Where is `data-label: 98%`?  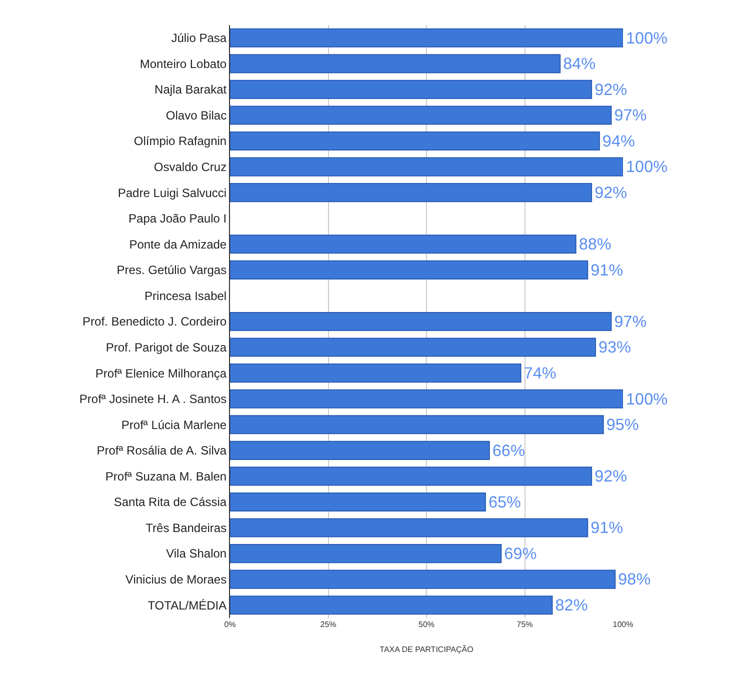
data-label: 98% is located at coordinates (634, 579).